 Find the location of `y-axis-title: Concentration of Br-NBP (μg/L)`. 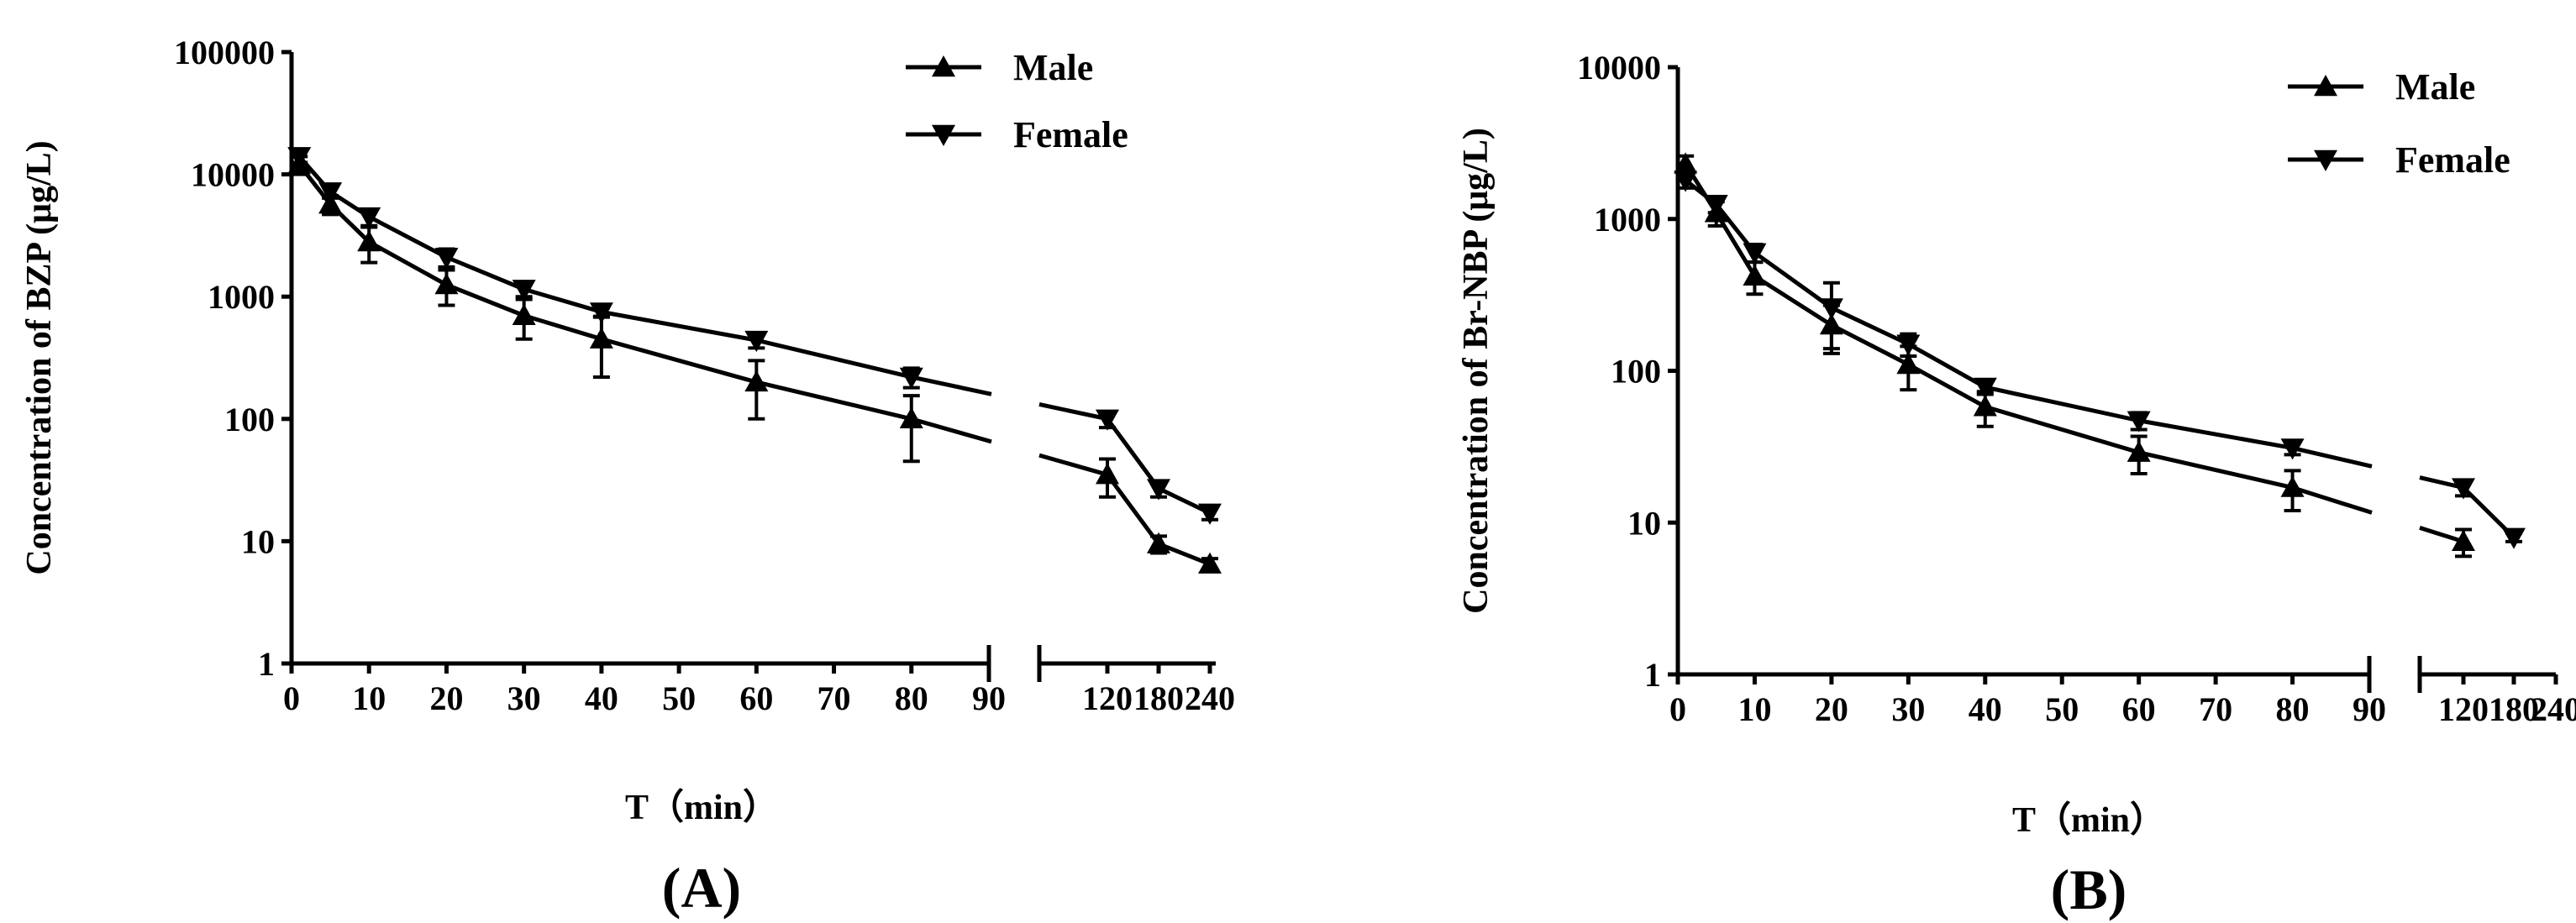

y-axis-title: Concentration of Br-NBP (μg/L) is located at coordinates (1476, 371).